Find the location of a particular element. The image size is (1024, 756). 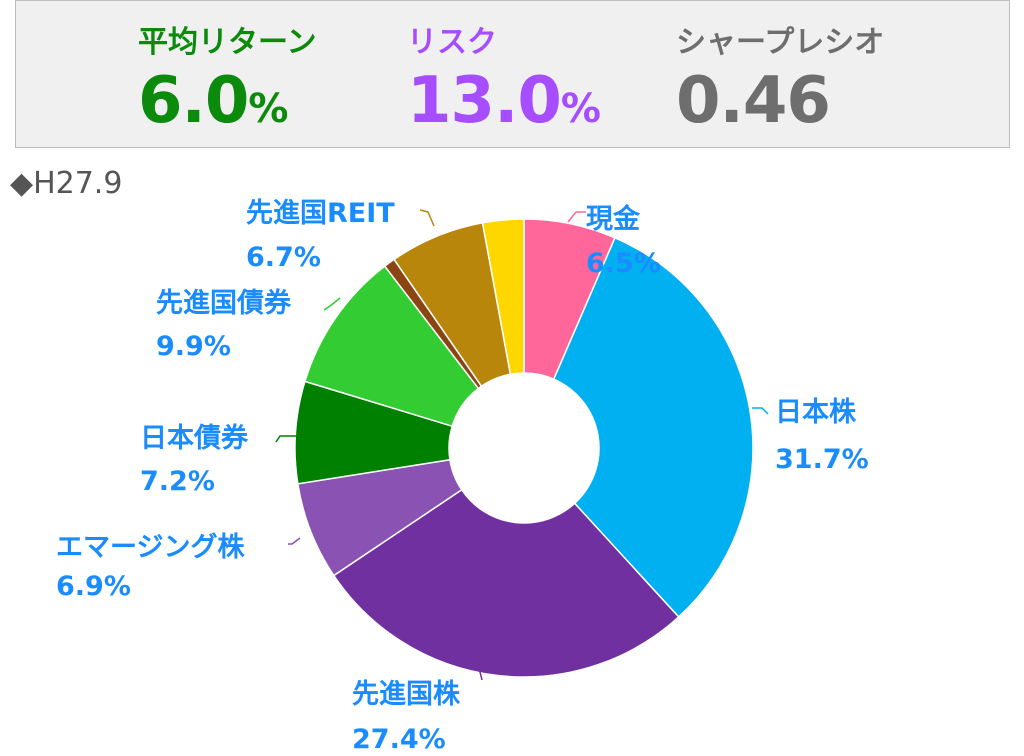

average-return-stat: 平均リターン 6.0% is located at coordinates (227, 89).